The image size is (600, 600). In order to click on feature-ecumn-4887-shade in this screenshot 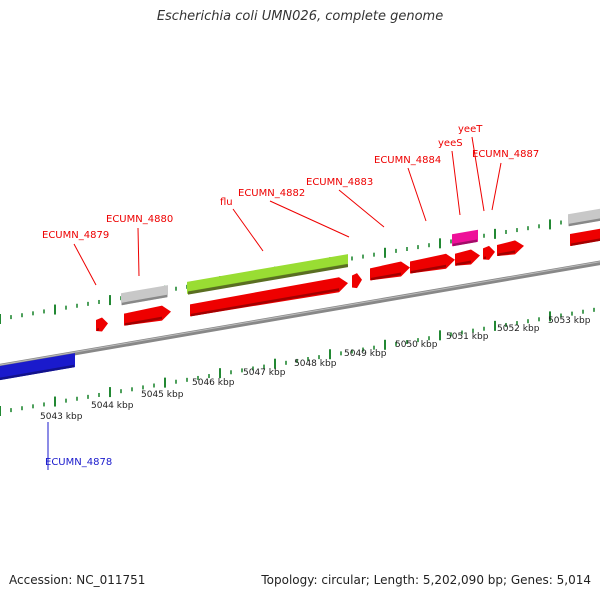, I will do `click(506, 253)`.